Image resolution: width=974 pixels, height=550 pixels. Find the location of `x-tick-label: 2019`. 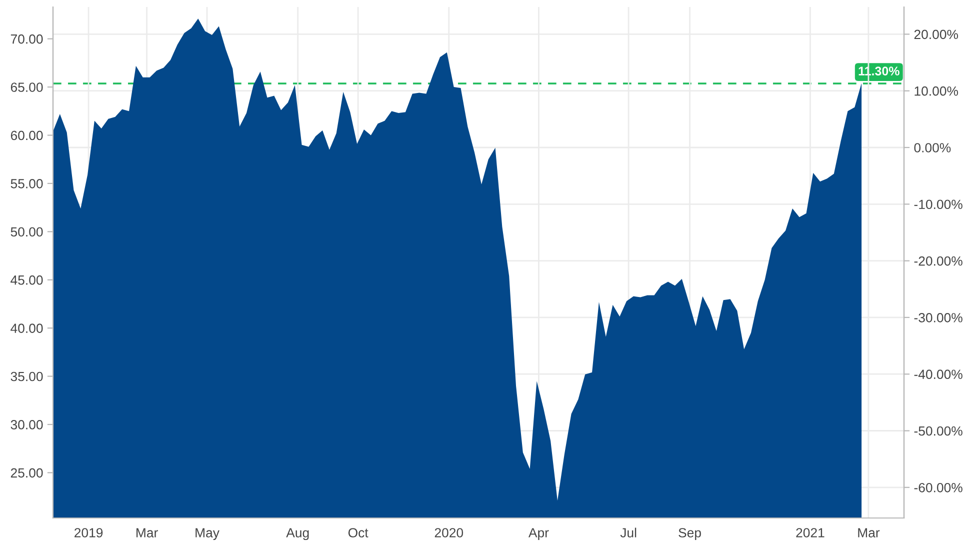

x-tick-label: 2019 is located at coordinates (88, 533).